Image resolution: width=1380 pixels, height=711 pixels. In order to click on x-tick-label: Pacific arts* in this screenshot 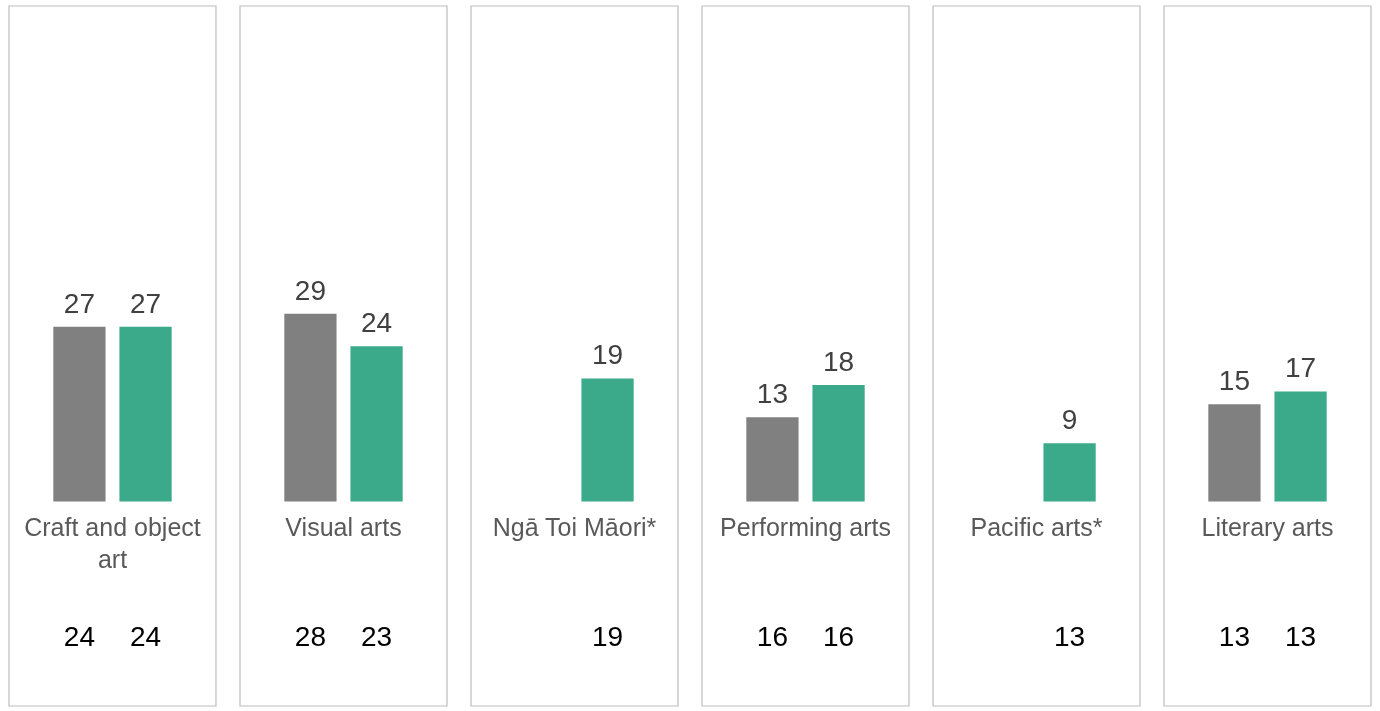, I will do `click(1036, 526)`.